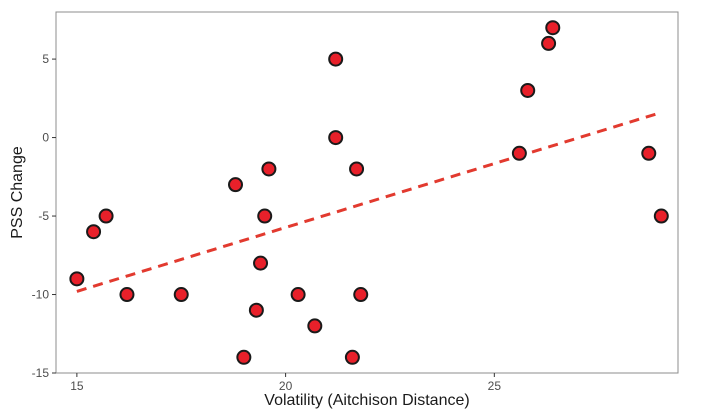 Image resolution: width=706 pixels, height=416 pixels. What do you see at coordinates (77, 386) in the screenshot?
I see `x-tick-label: 15` at bounding box center [77, 386].